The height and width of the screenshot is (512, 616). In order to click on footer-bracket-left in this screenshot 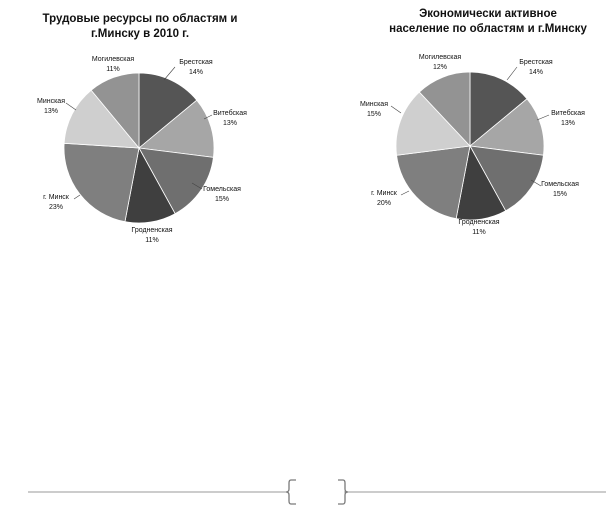, I will do `click(290, 492)`.